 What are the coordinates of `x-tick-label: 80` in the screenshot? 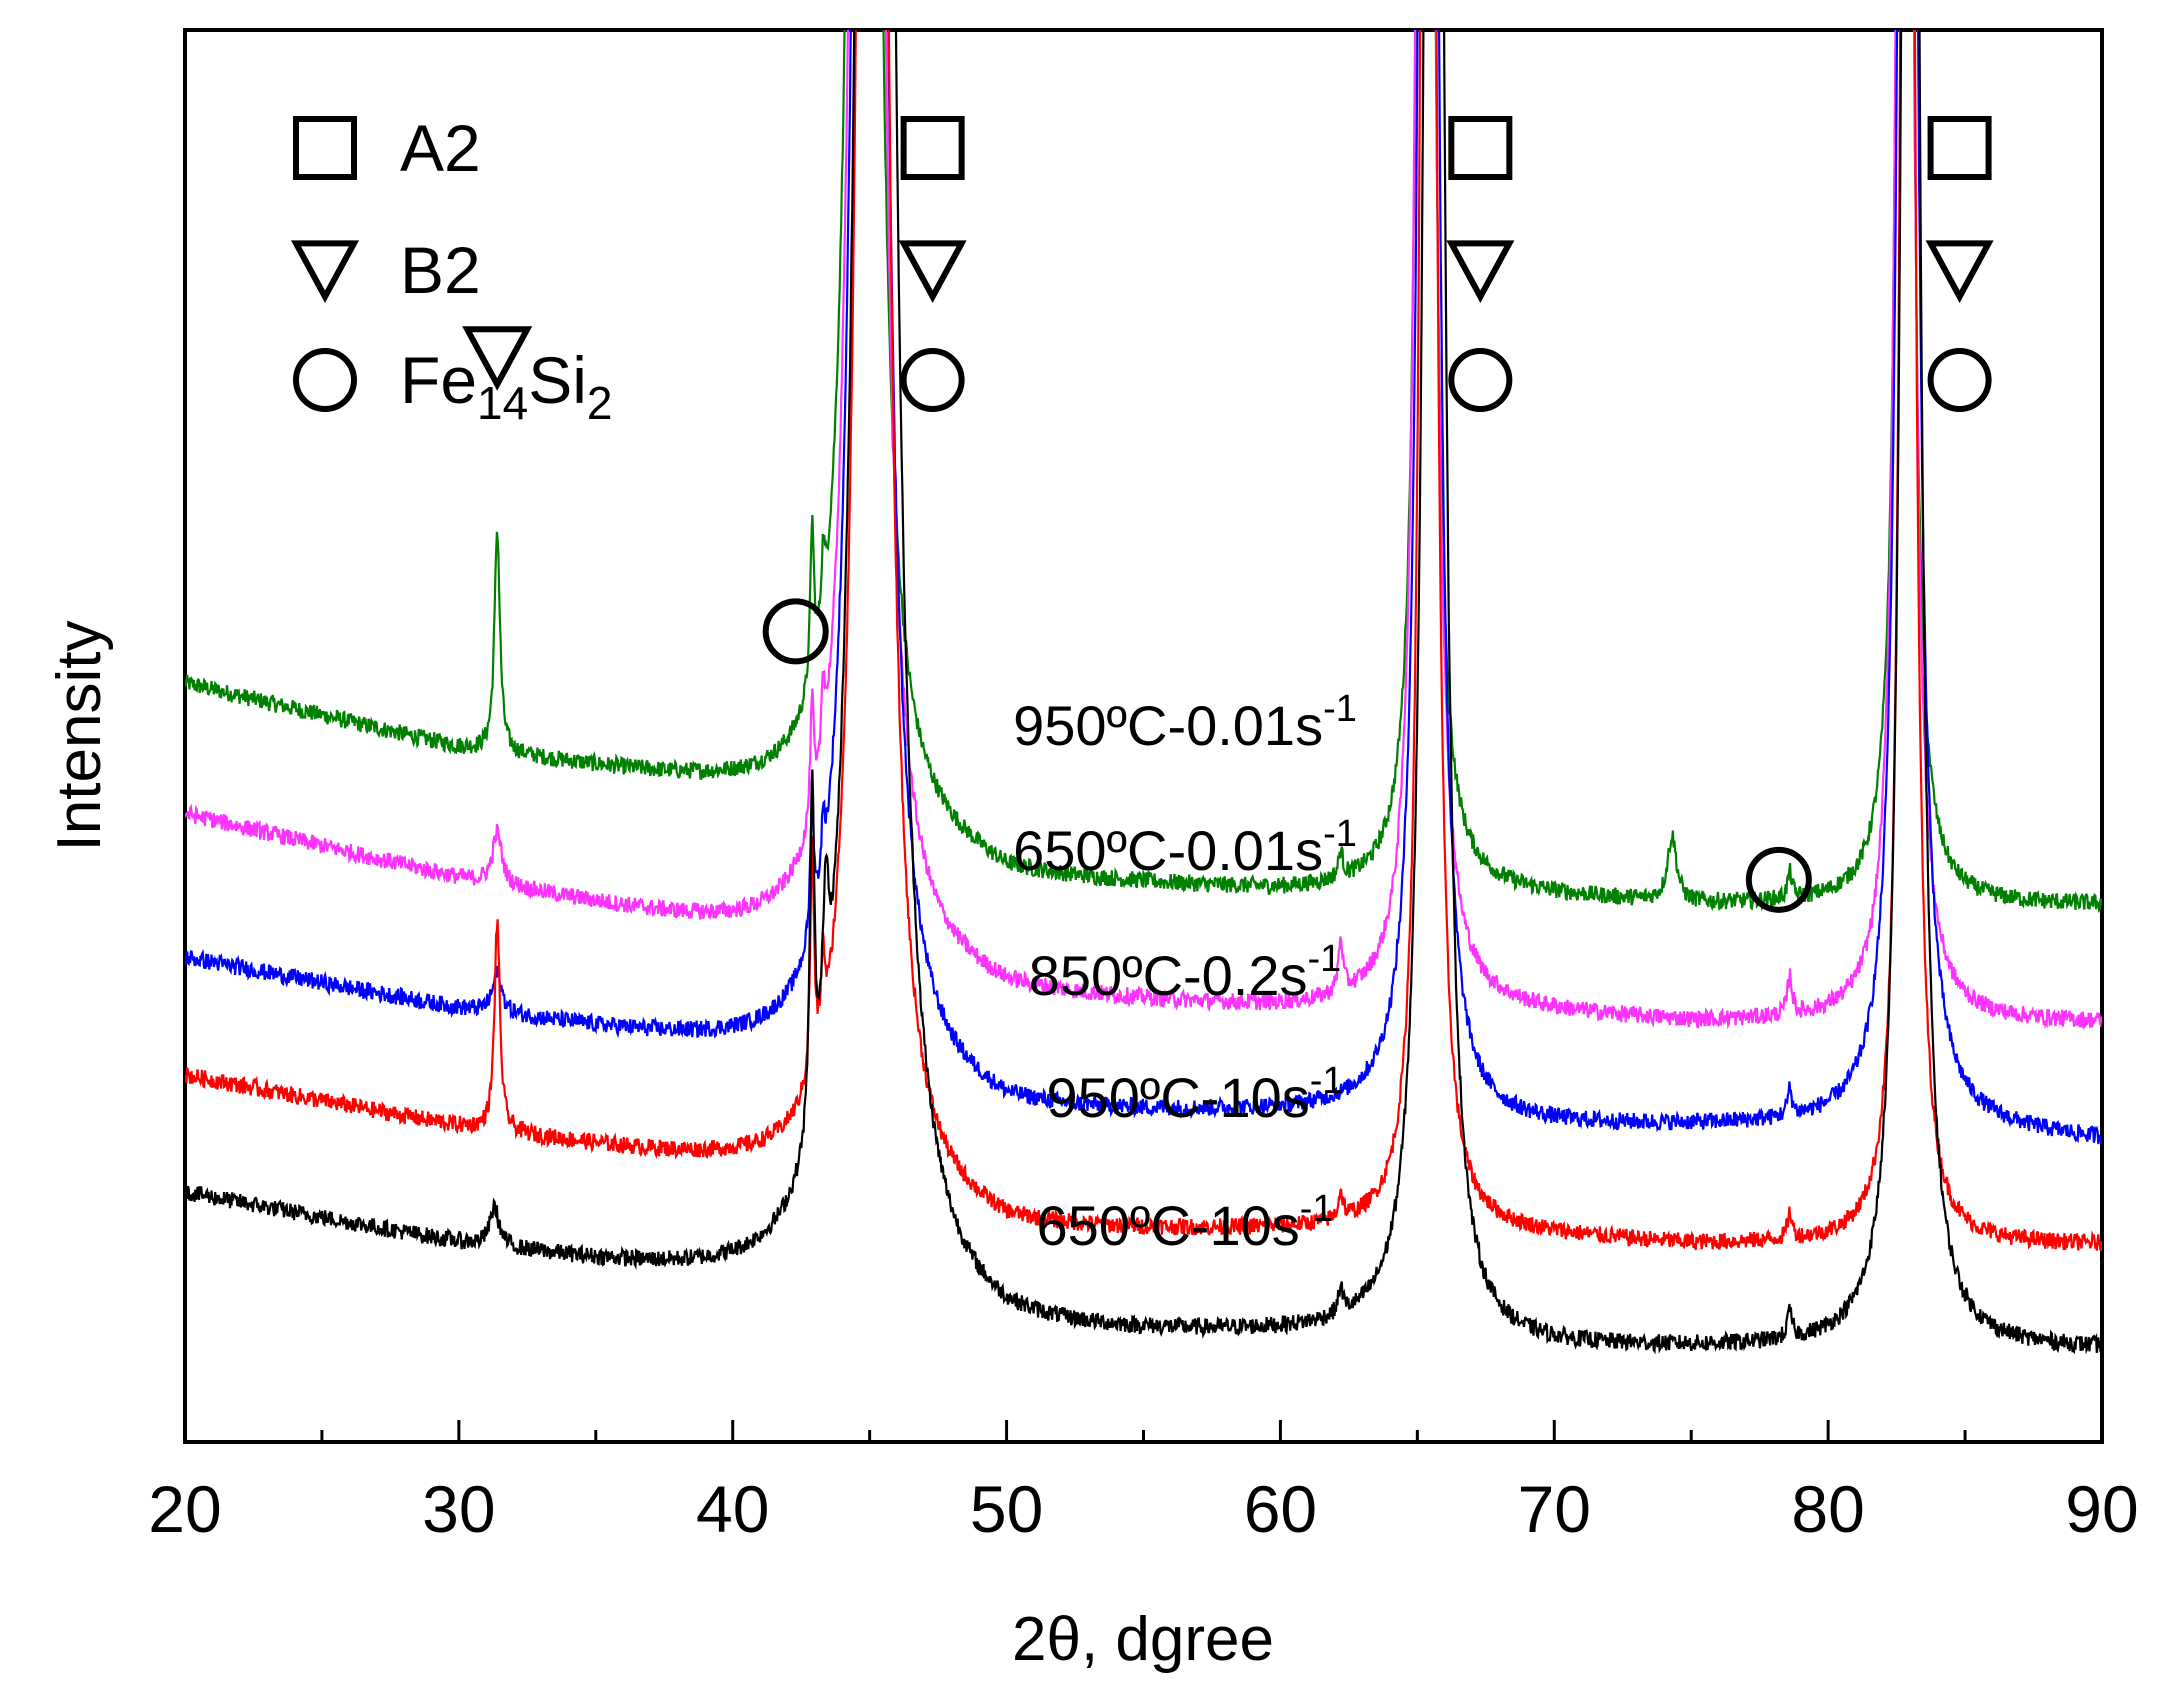 It's located at (1827, 1509).